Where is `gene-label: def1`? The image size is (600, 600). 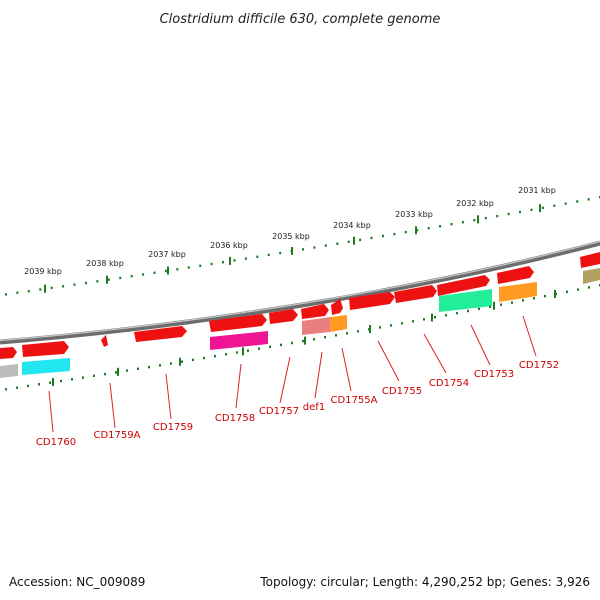
gene-label: def1 is located at coordinates (314, 407).